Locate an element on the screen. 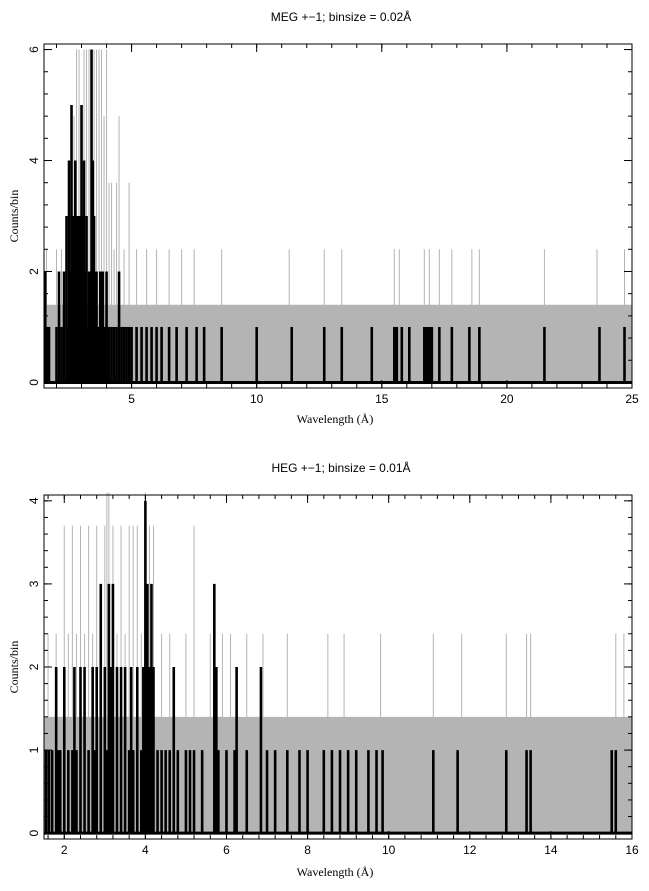 The image size is (649, 891). heg-x-axis-label: Wavelength (Å) is located at coordinates (335, 872).